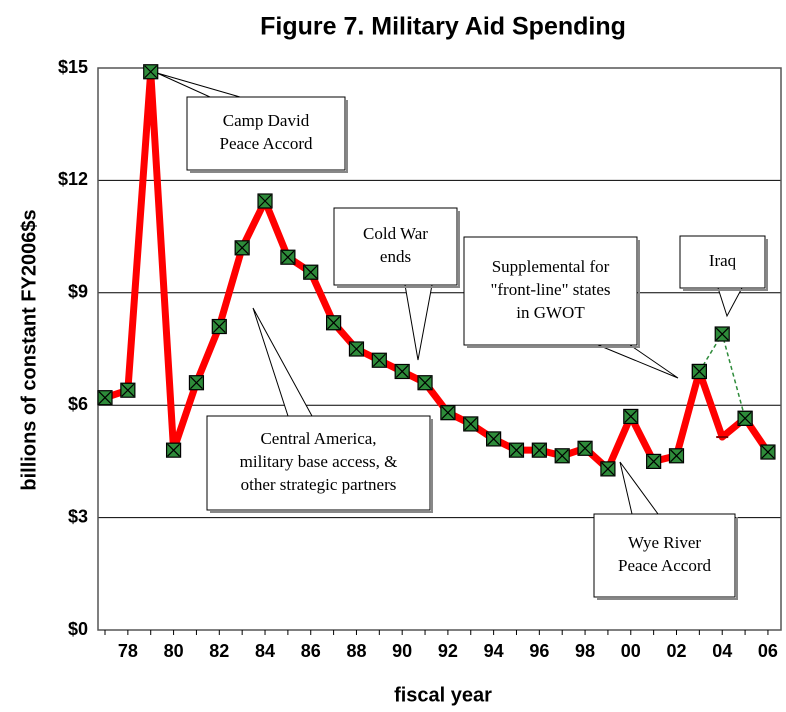 This screenshot has width=786, height=712. I want to click on x-tick-label: 96, so click(539, 651).